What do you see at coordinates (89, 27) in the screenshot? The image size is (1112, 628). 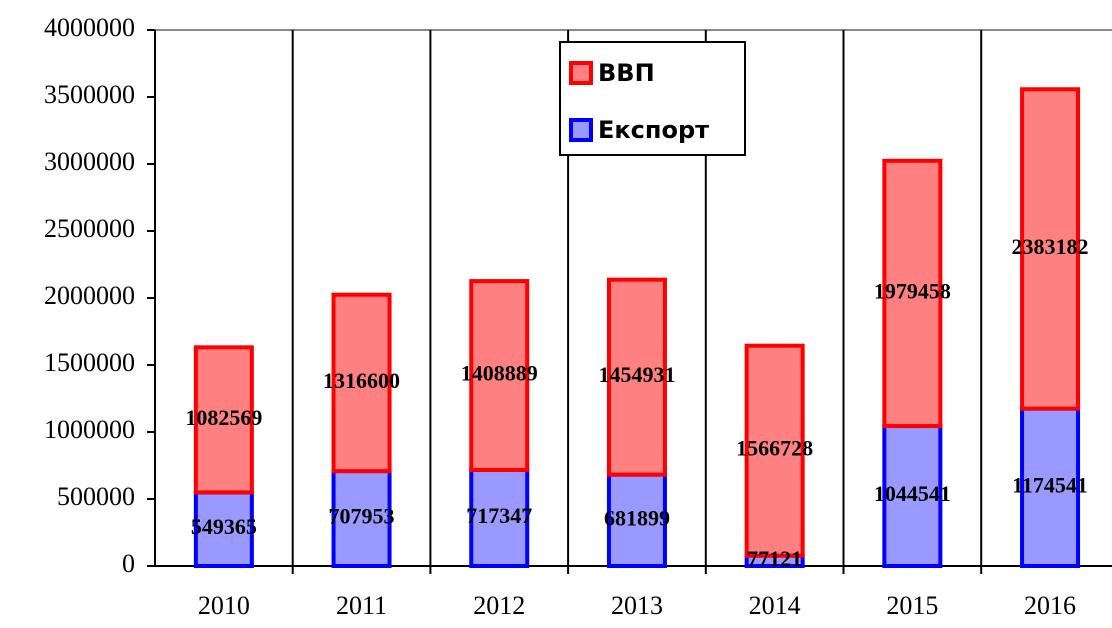 I see `y-tick-label: 4000000` at bounding box center [89, 27].